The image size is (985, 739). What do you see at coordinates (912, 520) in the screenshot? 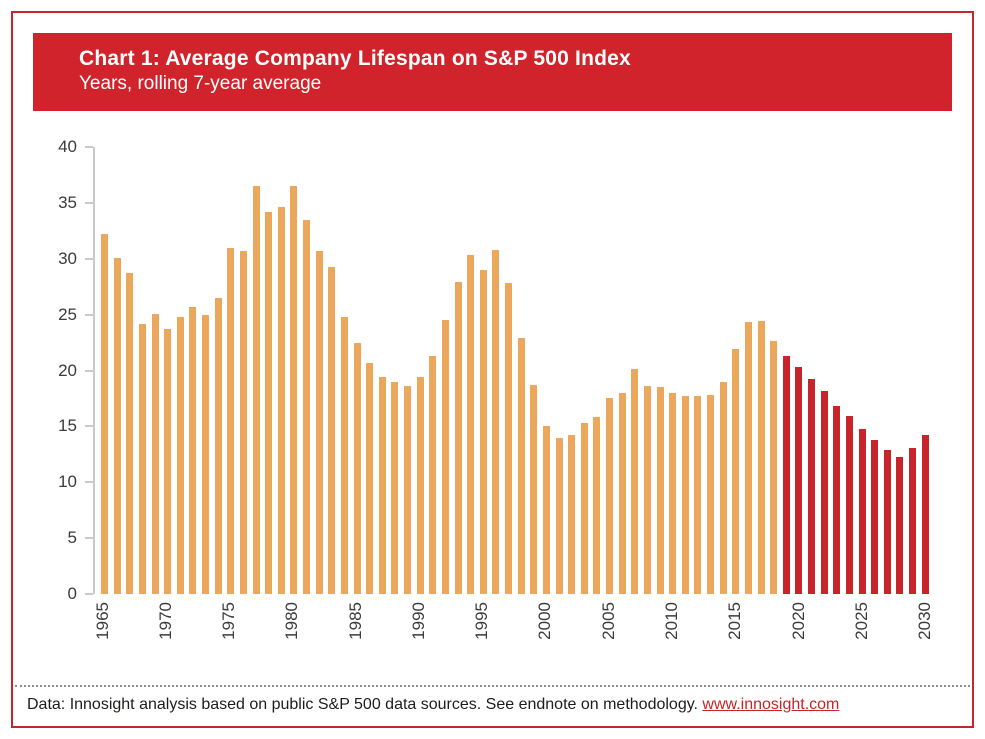
I see `bar-2029` at bounding box center [912, 520].